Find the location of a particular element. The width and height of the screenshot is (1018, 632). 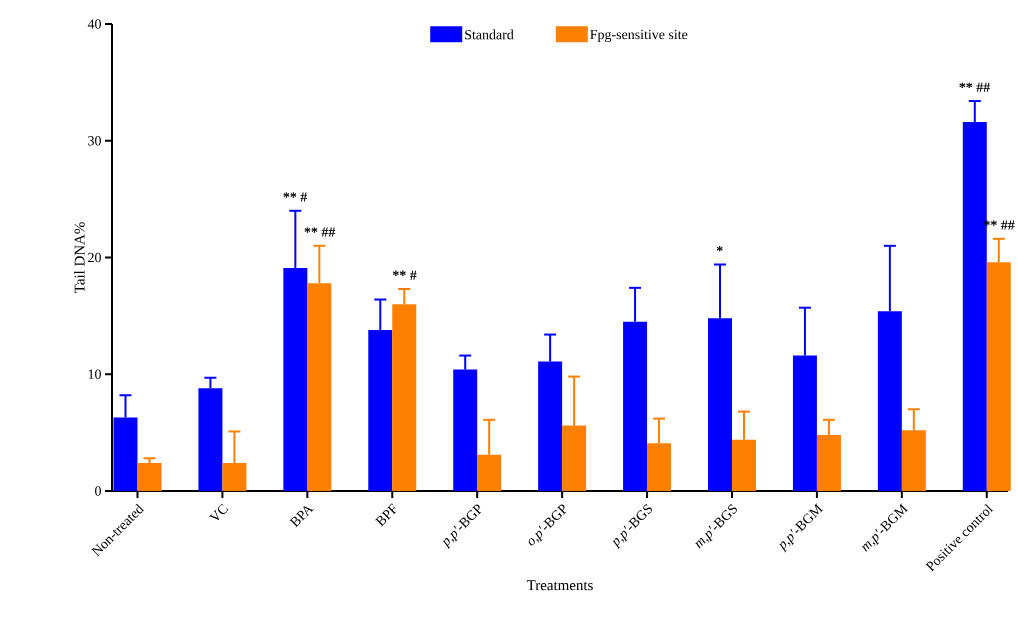

x-axis-title: Treatments is located at coordinates (559, 585).